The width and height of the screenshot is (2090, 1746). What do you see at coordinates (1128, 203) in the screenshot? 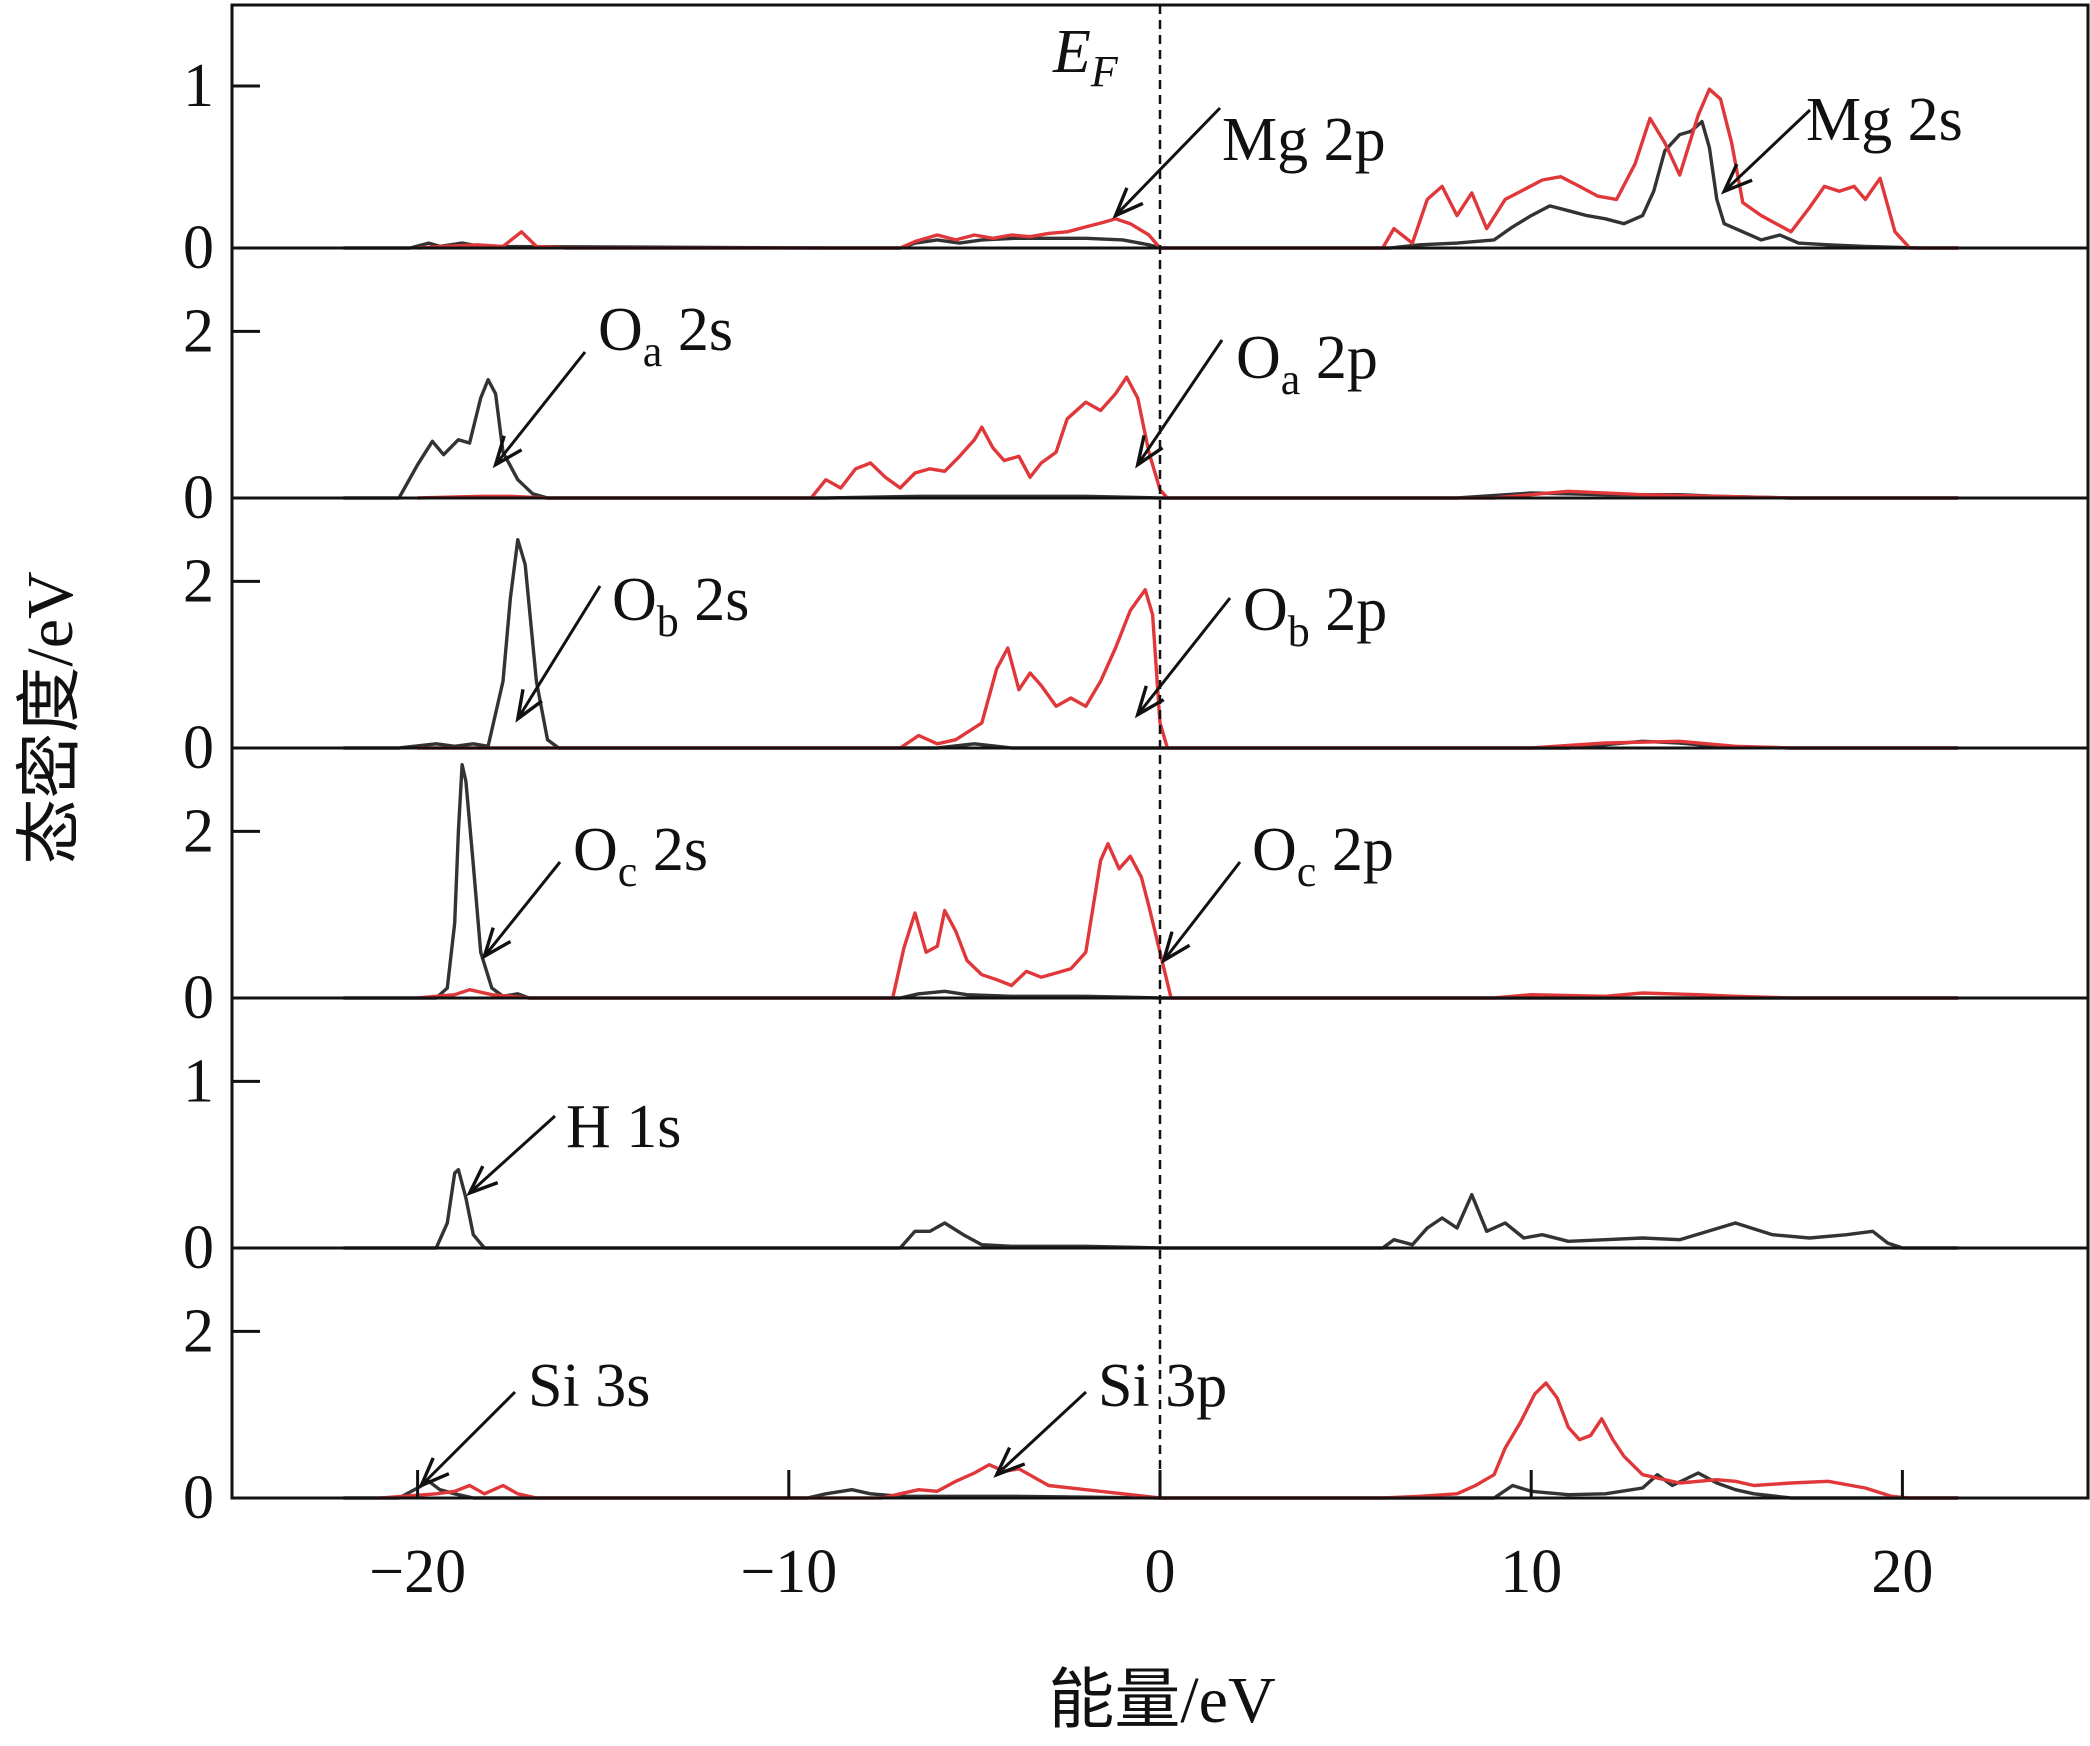
I see `annotation-arrowhead-mg-2p` at bounding box center [1128, 203].